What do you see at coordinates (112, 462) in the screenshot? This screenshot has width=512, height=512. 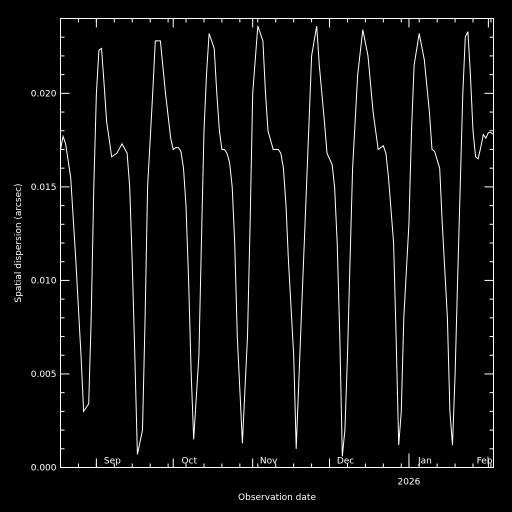 I see `x-month-label: Sep` at bounding box center [112, 462].